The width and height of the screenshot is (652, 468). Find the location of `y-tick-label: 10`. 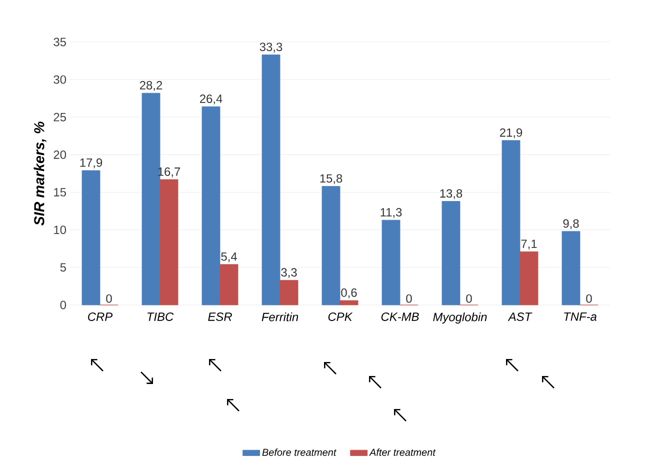

y-tick-label: 10 is located at coordinates (60, 230).